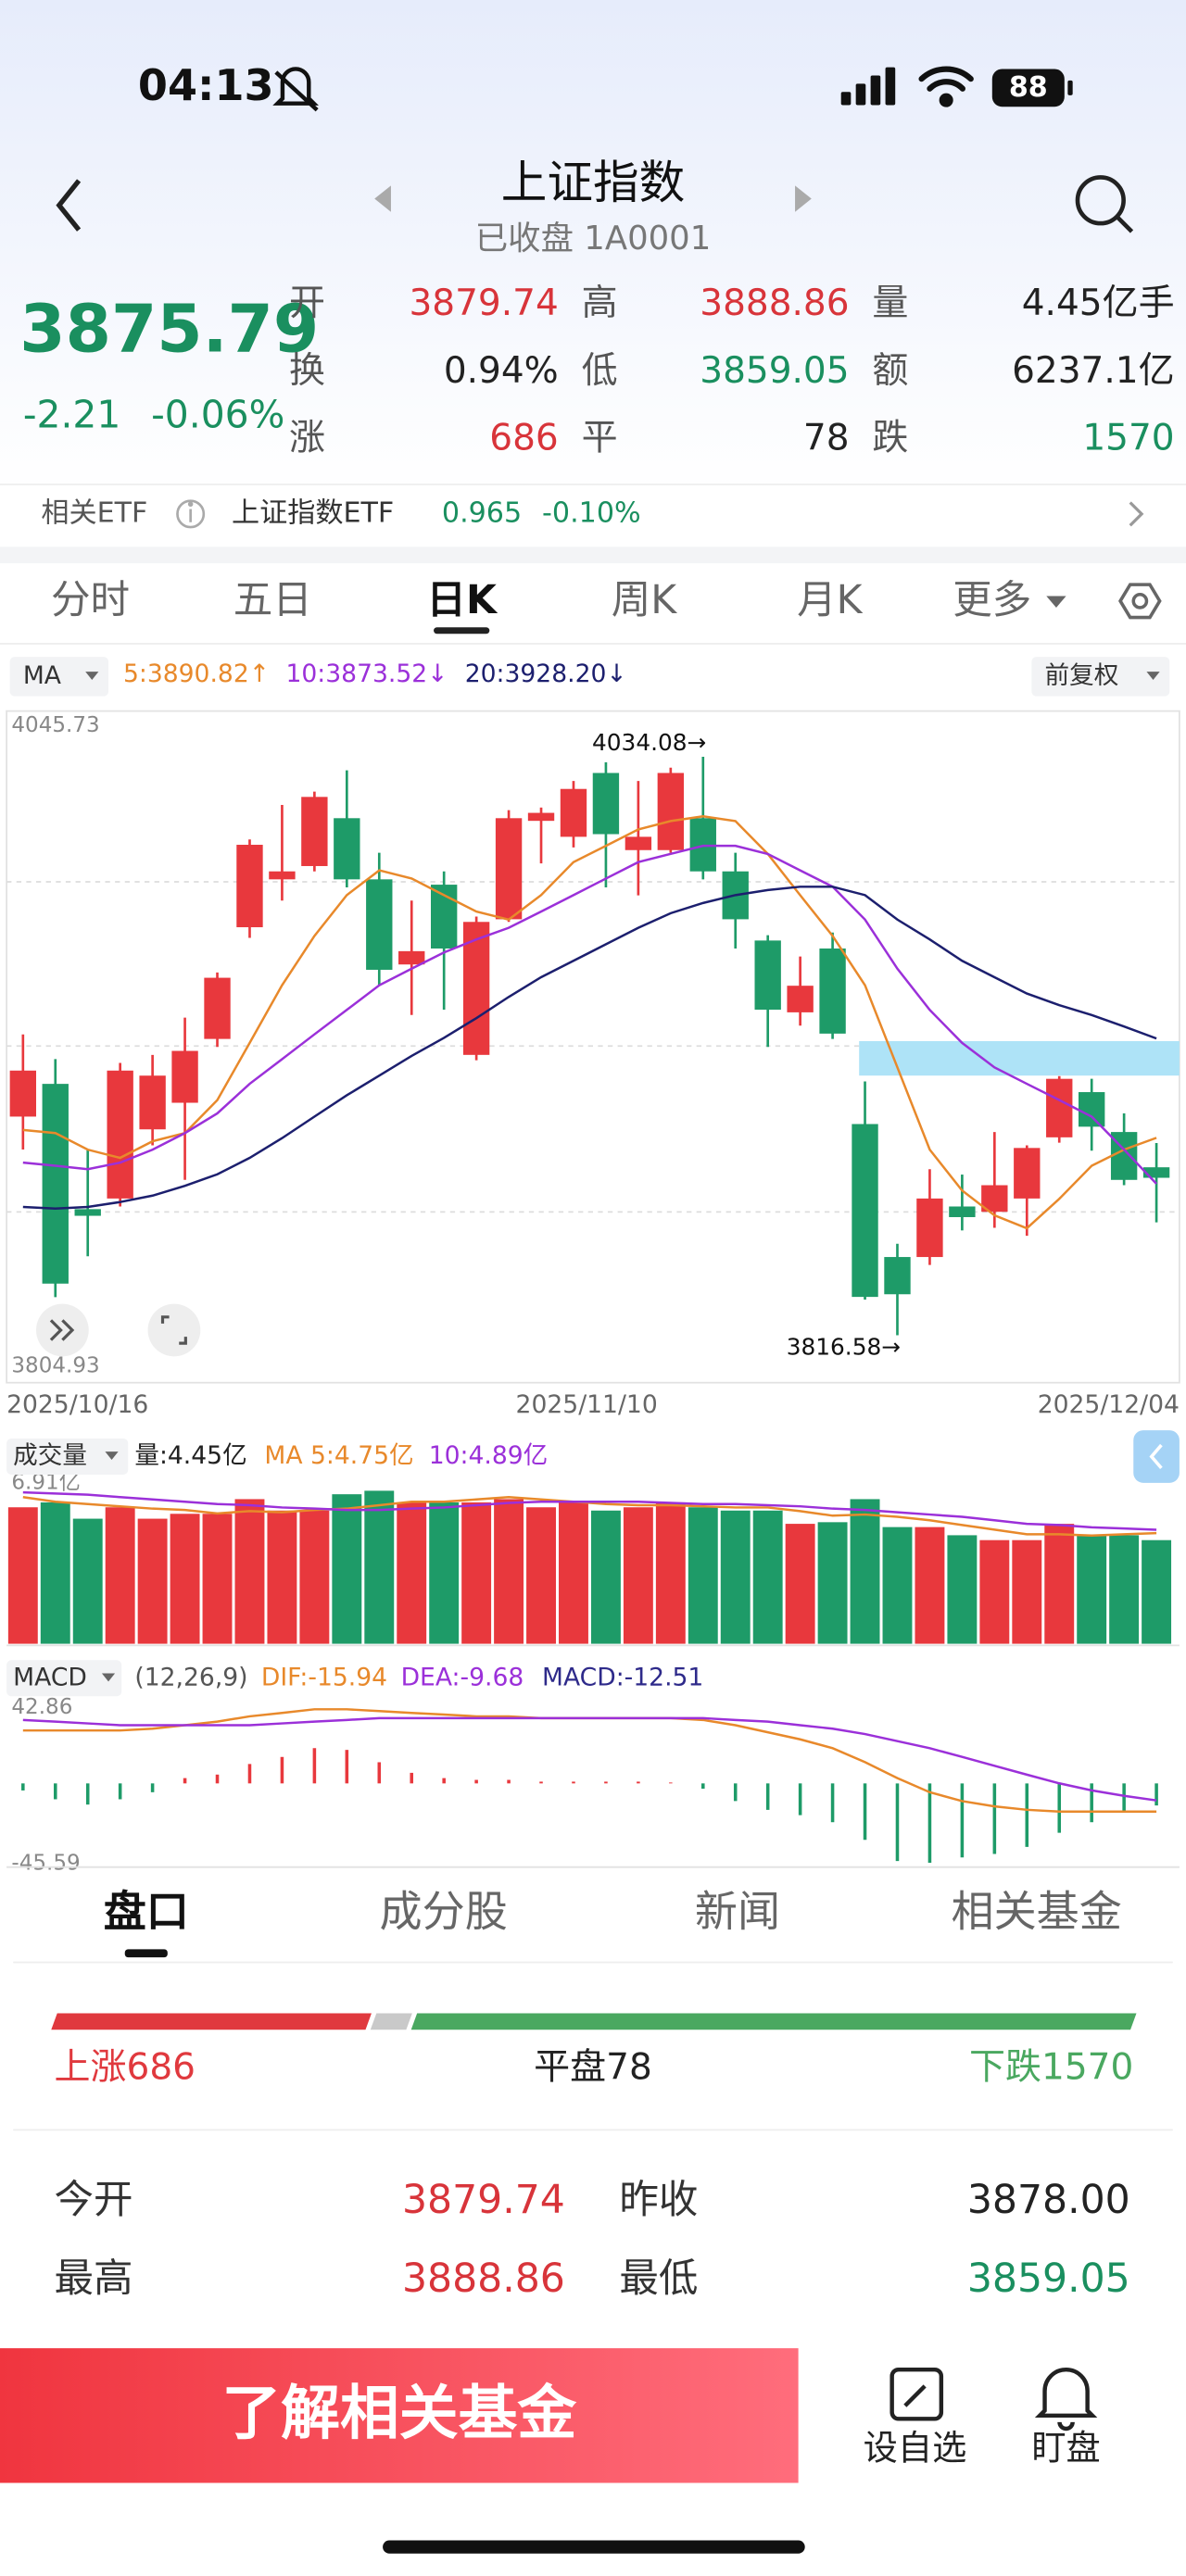  I want to click on status-time: 04:13, so click(206, 85).